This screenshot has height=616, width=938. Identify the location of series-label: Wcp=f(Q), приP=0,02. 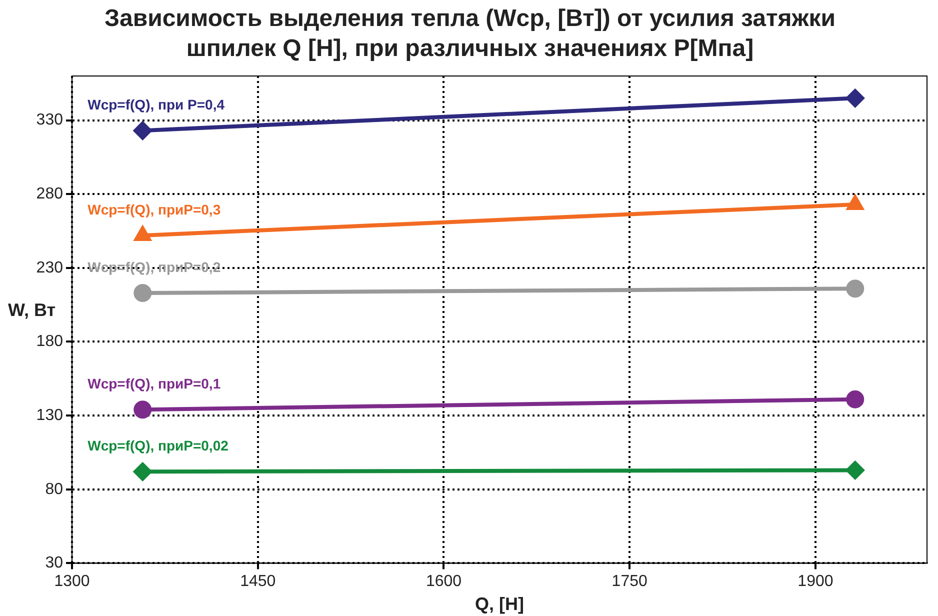
(158, 446).